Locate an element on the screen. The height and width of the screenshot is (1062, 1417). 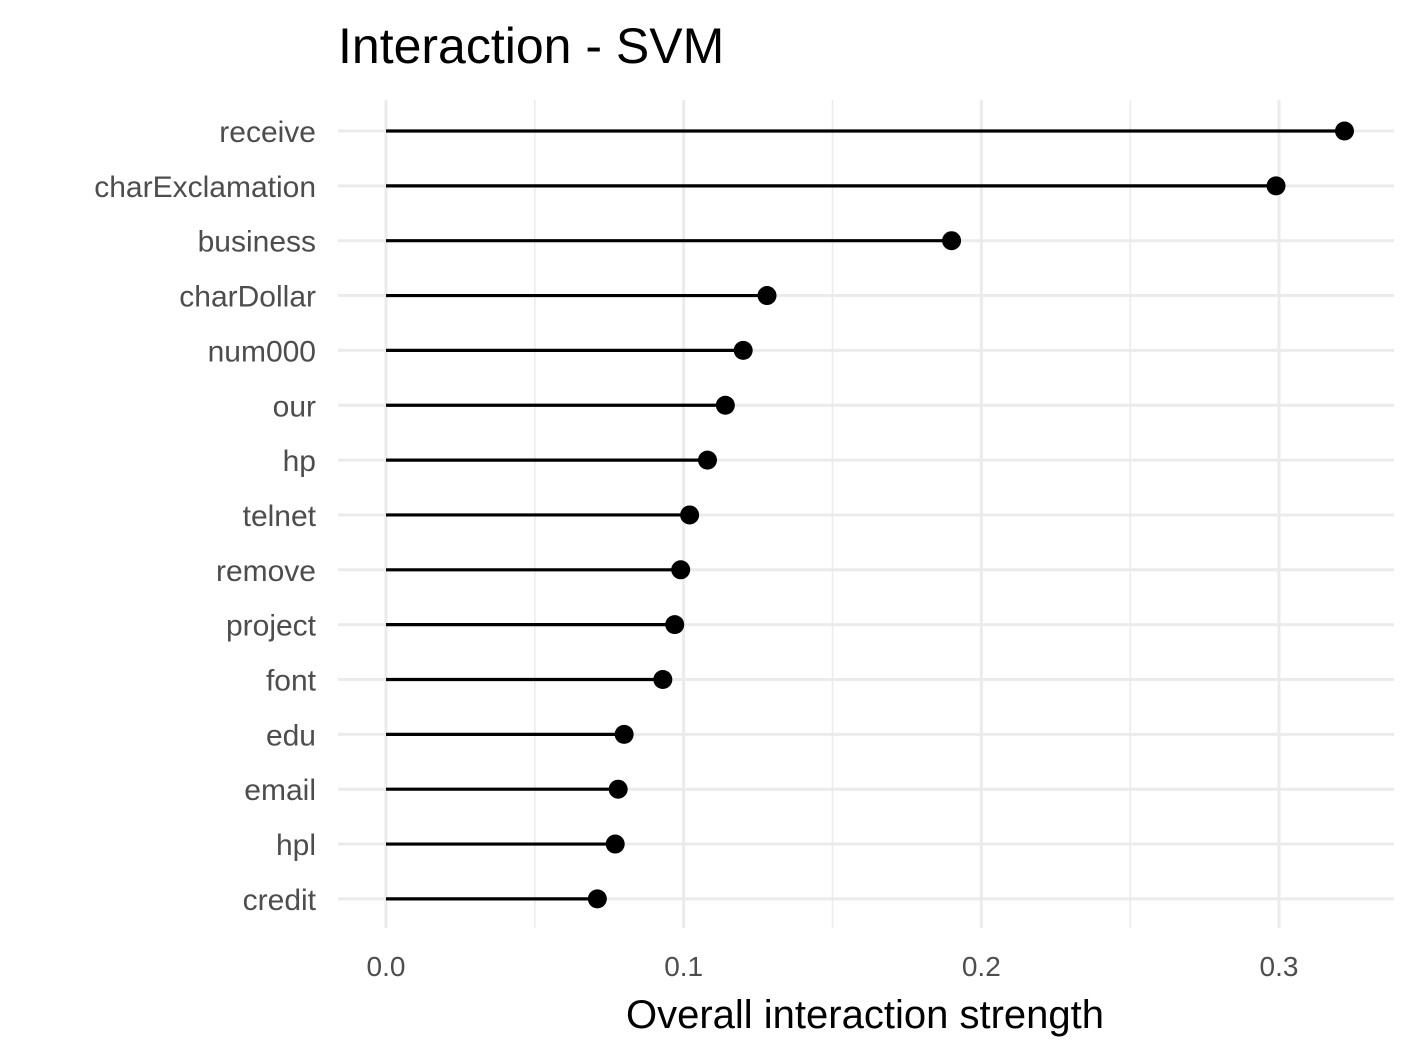
x-axis-title: Overall interaction strength is located at coordinates (865, 1015).